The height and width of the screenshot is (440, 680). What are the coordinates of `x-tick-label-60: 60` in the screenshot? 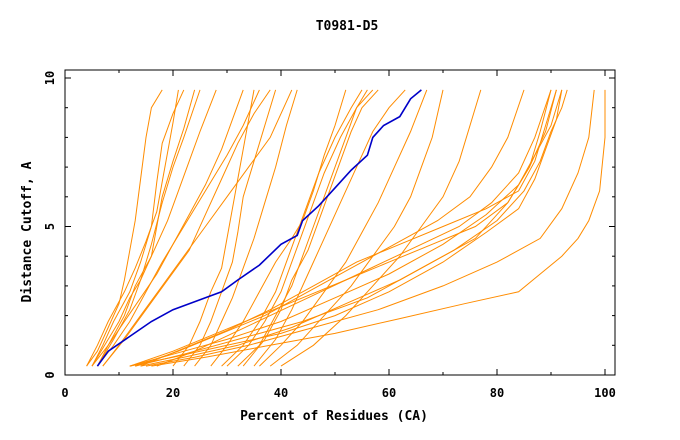 It's located at (389, 393).